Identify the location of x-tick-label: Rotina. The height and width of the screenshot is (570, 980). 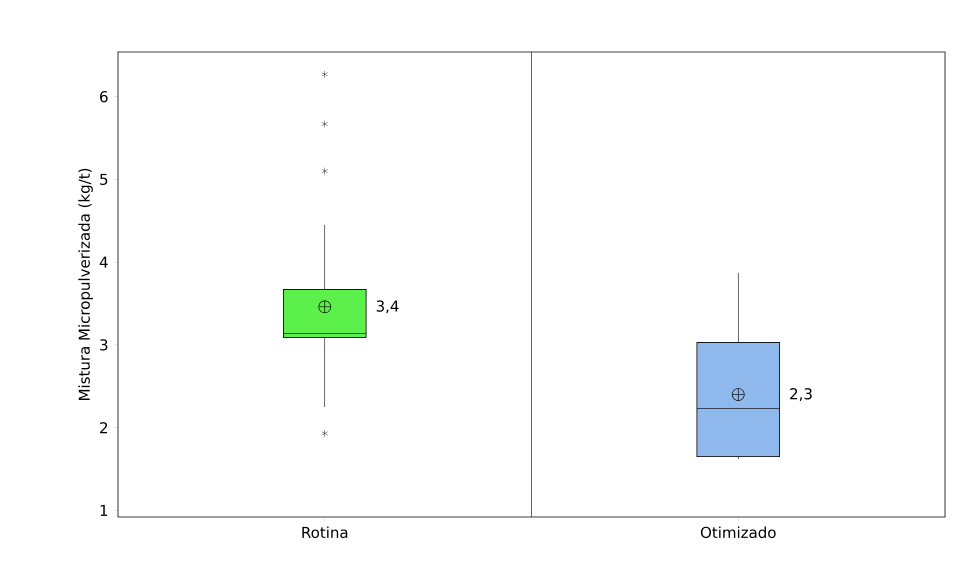
(325, 532).